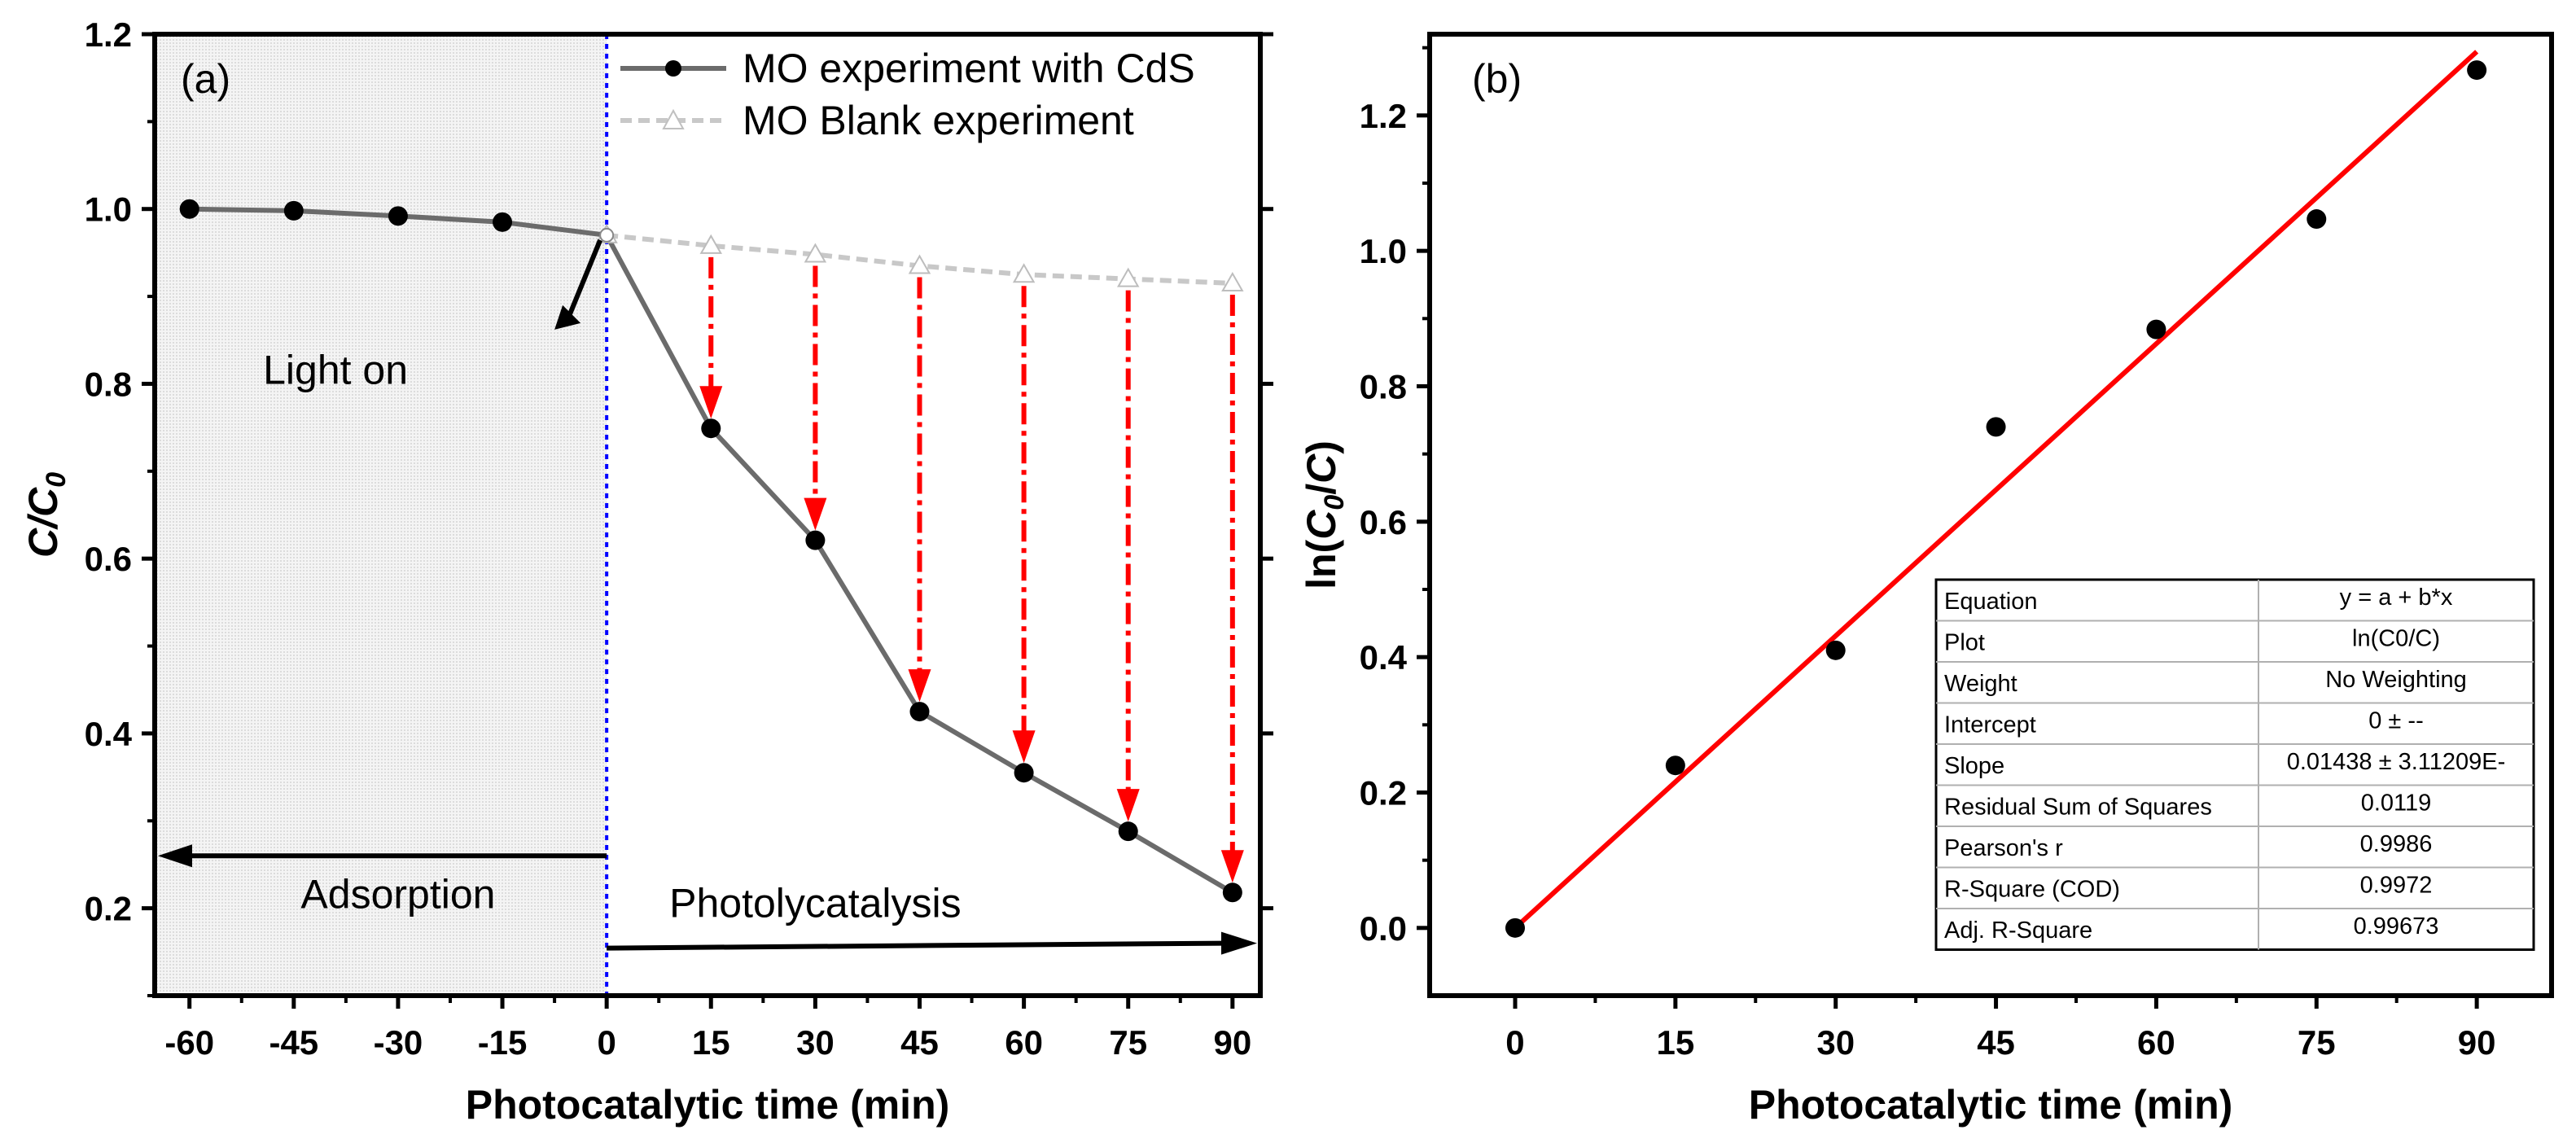 Image resolution: width=2576 pixels, height=1143 pixels. What do you see at coordinates (2396, 598) in the screenshot?
I see `fit-table-value: y = a + b*x` at bounding box center [2396, 598].